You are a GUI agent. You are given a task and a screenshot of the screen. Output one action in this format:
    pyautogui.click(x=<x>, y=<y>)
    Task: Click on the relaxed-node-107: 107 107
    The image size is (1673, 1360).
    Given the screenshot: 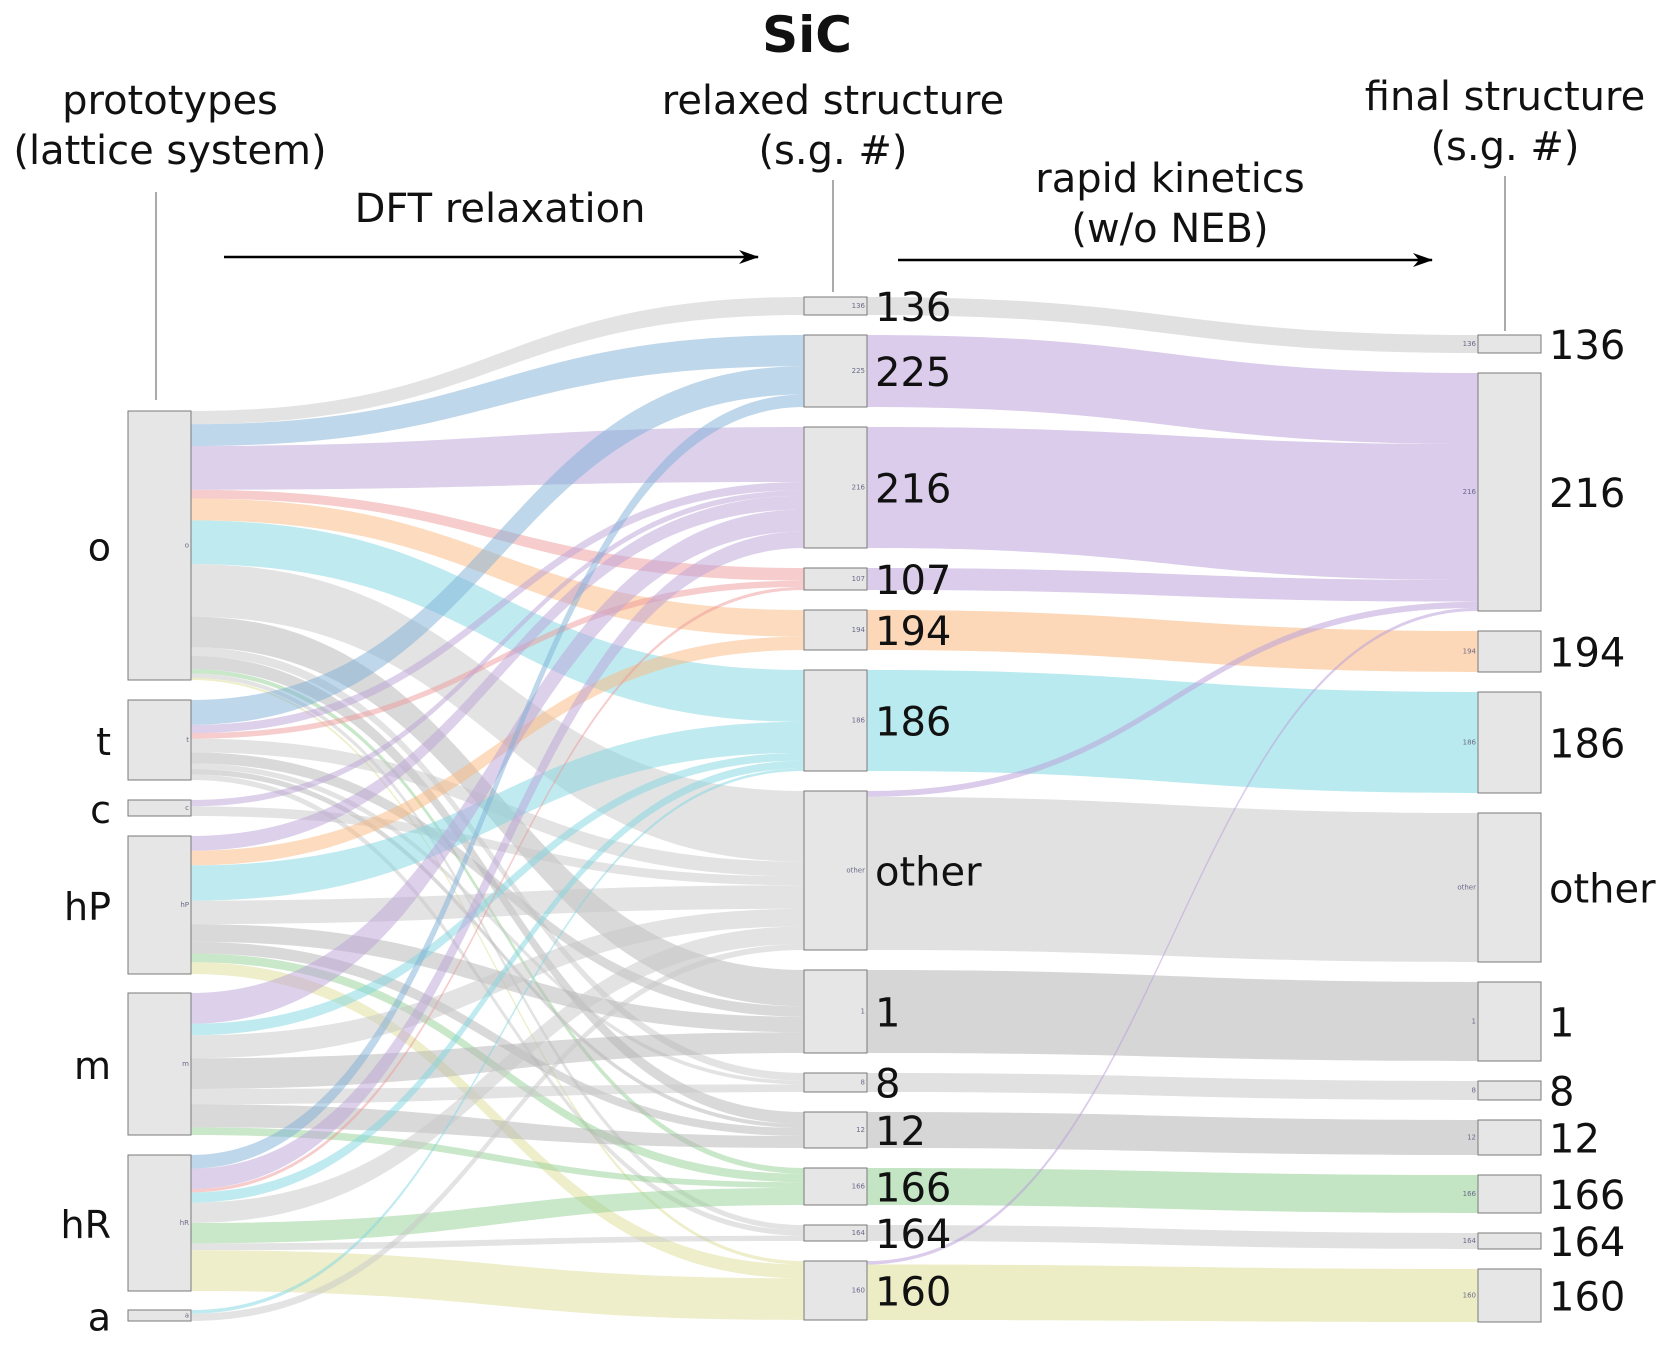 What is the action you would take?
    pyautogui.click(x=877, y=581)
    